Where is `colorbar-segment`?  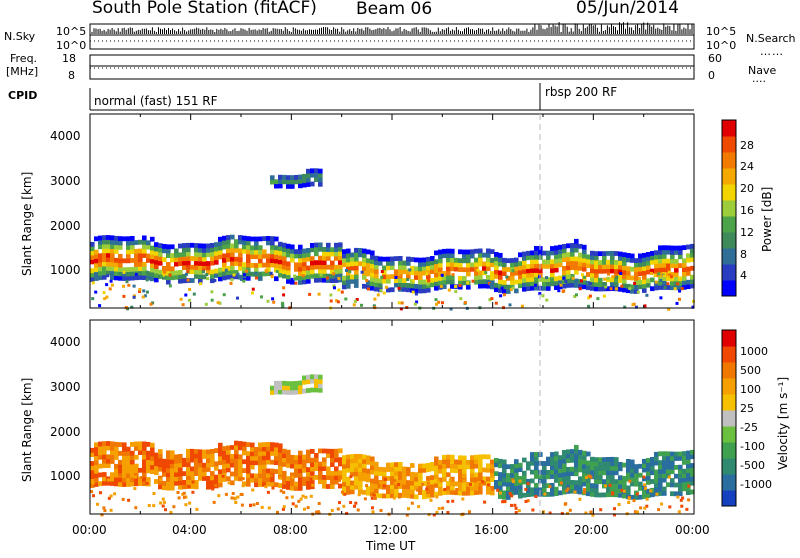
colorbar-segment is located at coordinates (729, 176).